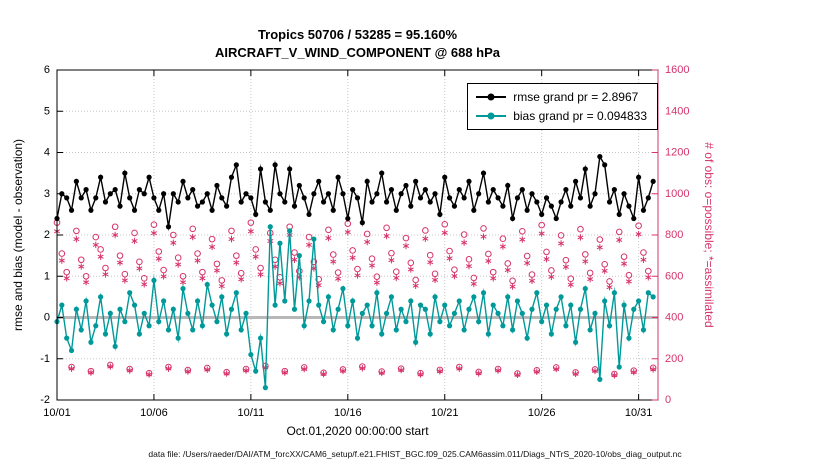 The width and height of the screenshot is (830, 470). What do you see at coordinates (491, 116) in the screenshot?
I see `bias-line-swatch` at bounding box center [491, 116].